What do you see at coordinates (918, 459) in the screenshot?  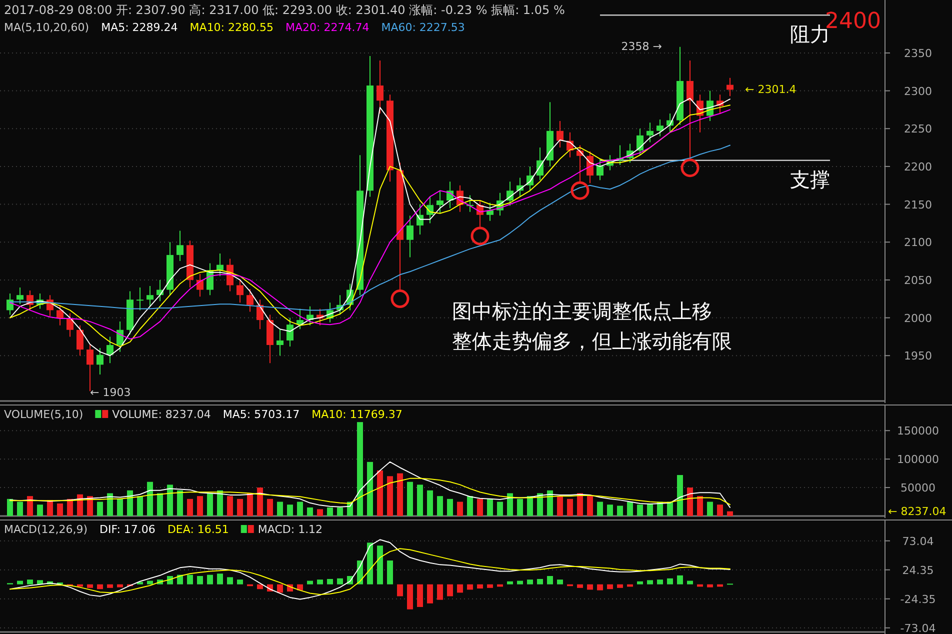 I see `y-tick-label: 100000` at bounding box center [918, 459].